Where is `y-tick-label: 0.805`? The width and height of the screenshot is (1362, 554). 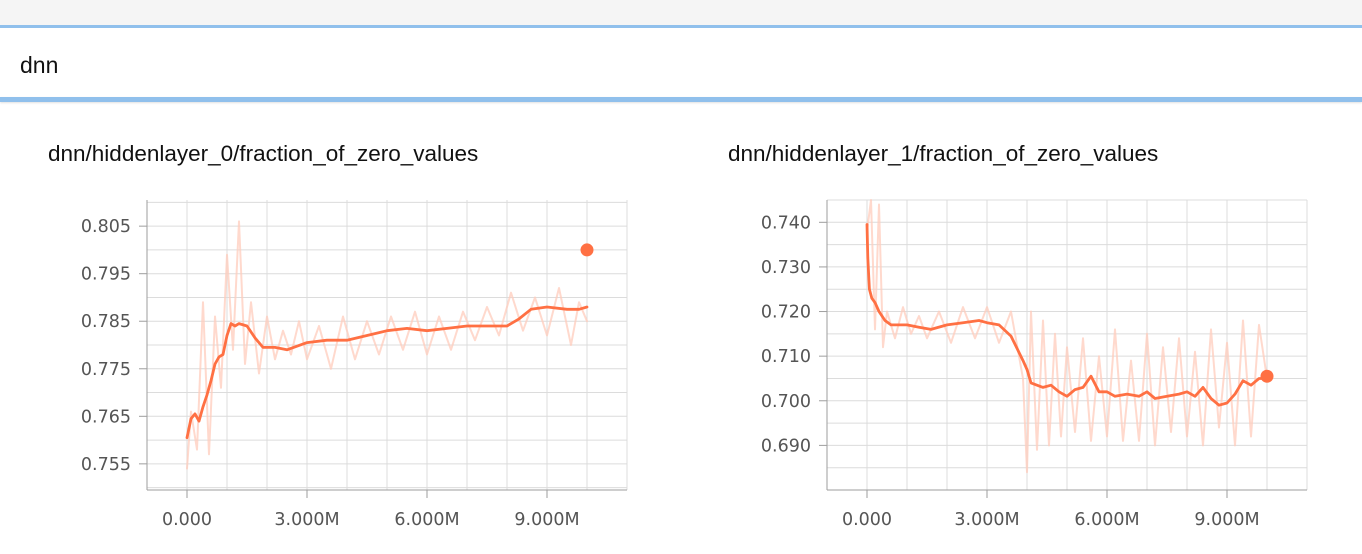
y-tick-label: 0.805 is located at coordinates (106, 227).